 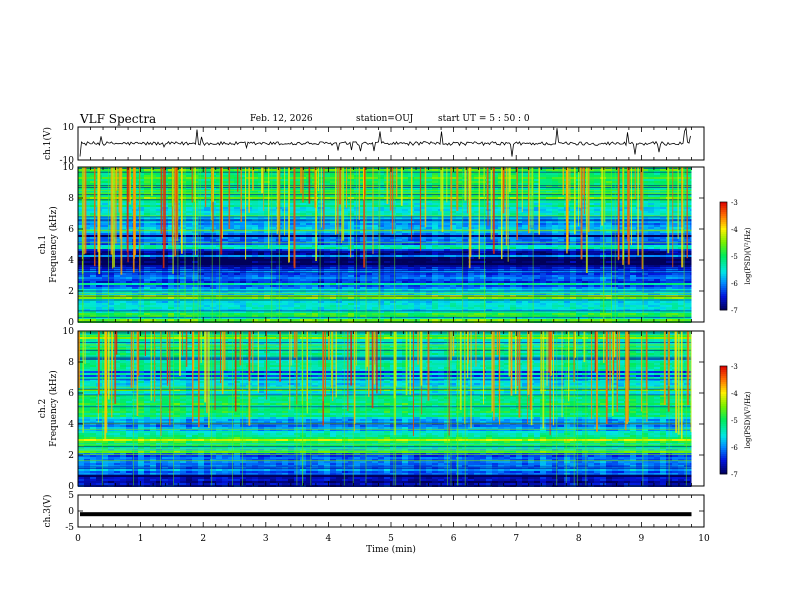 I want to click on ch1-spectrogram-ylabel-line: Frequency (kHz), so click(x=53, y=244).